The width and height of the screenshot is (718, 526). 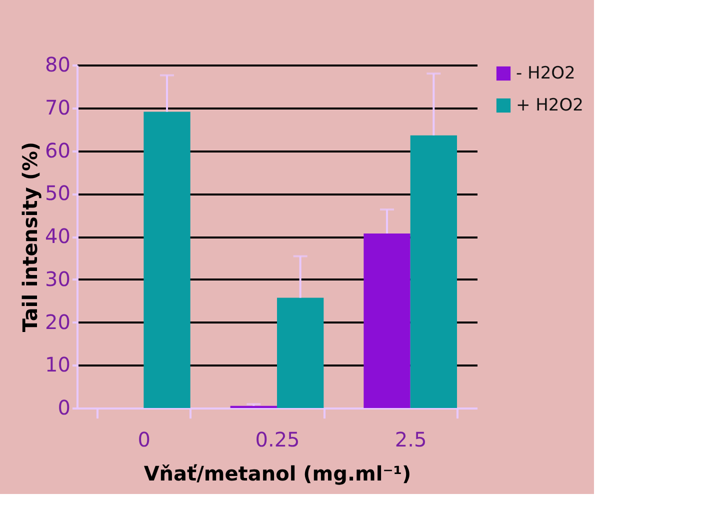 I want to click on x-axis-title: Vňať/metanol (mg.ml⁻¹), so click(x=278, y=474).